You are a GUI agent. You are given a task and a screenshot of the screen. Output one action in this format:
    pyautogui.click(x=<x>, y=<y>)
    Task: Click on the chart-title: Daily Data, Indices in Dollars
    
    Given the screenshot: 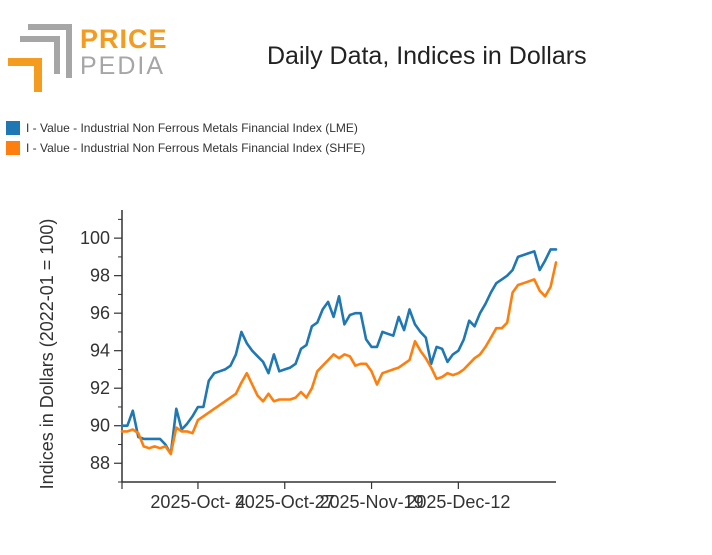 What is the action you would take?
    pyautogui.click(x=427, y=56)
    